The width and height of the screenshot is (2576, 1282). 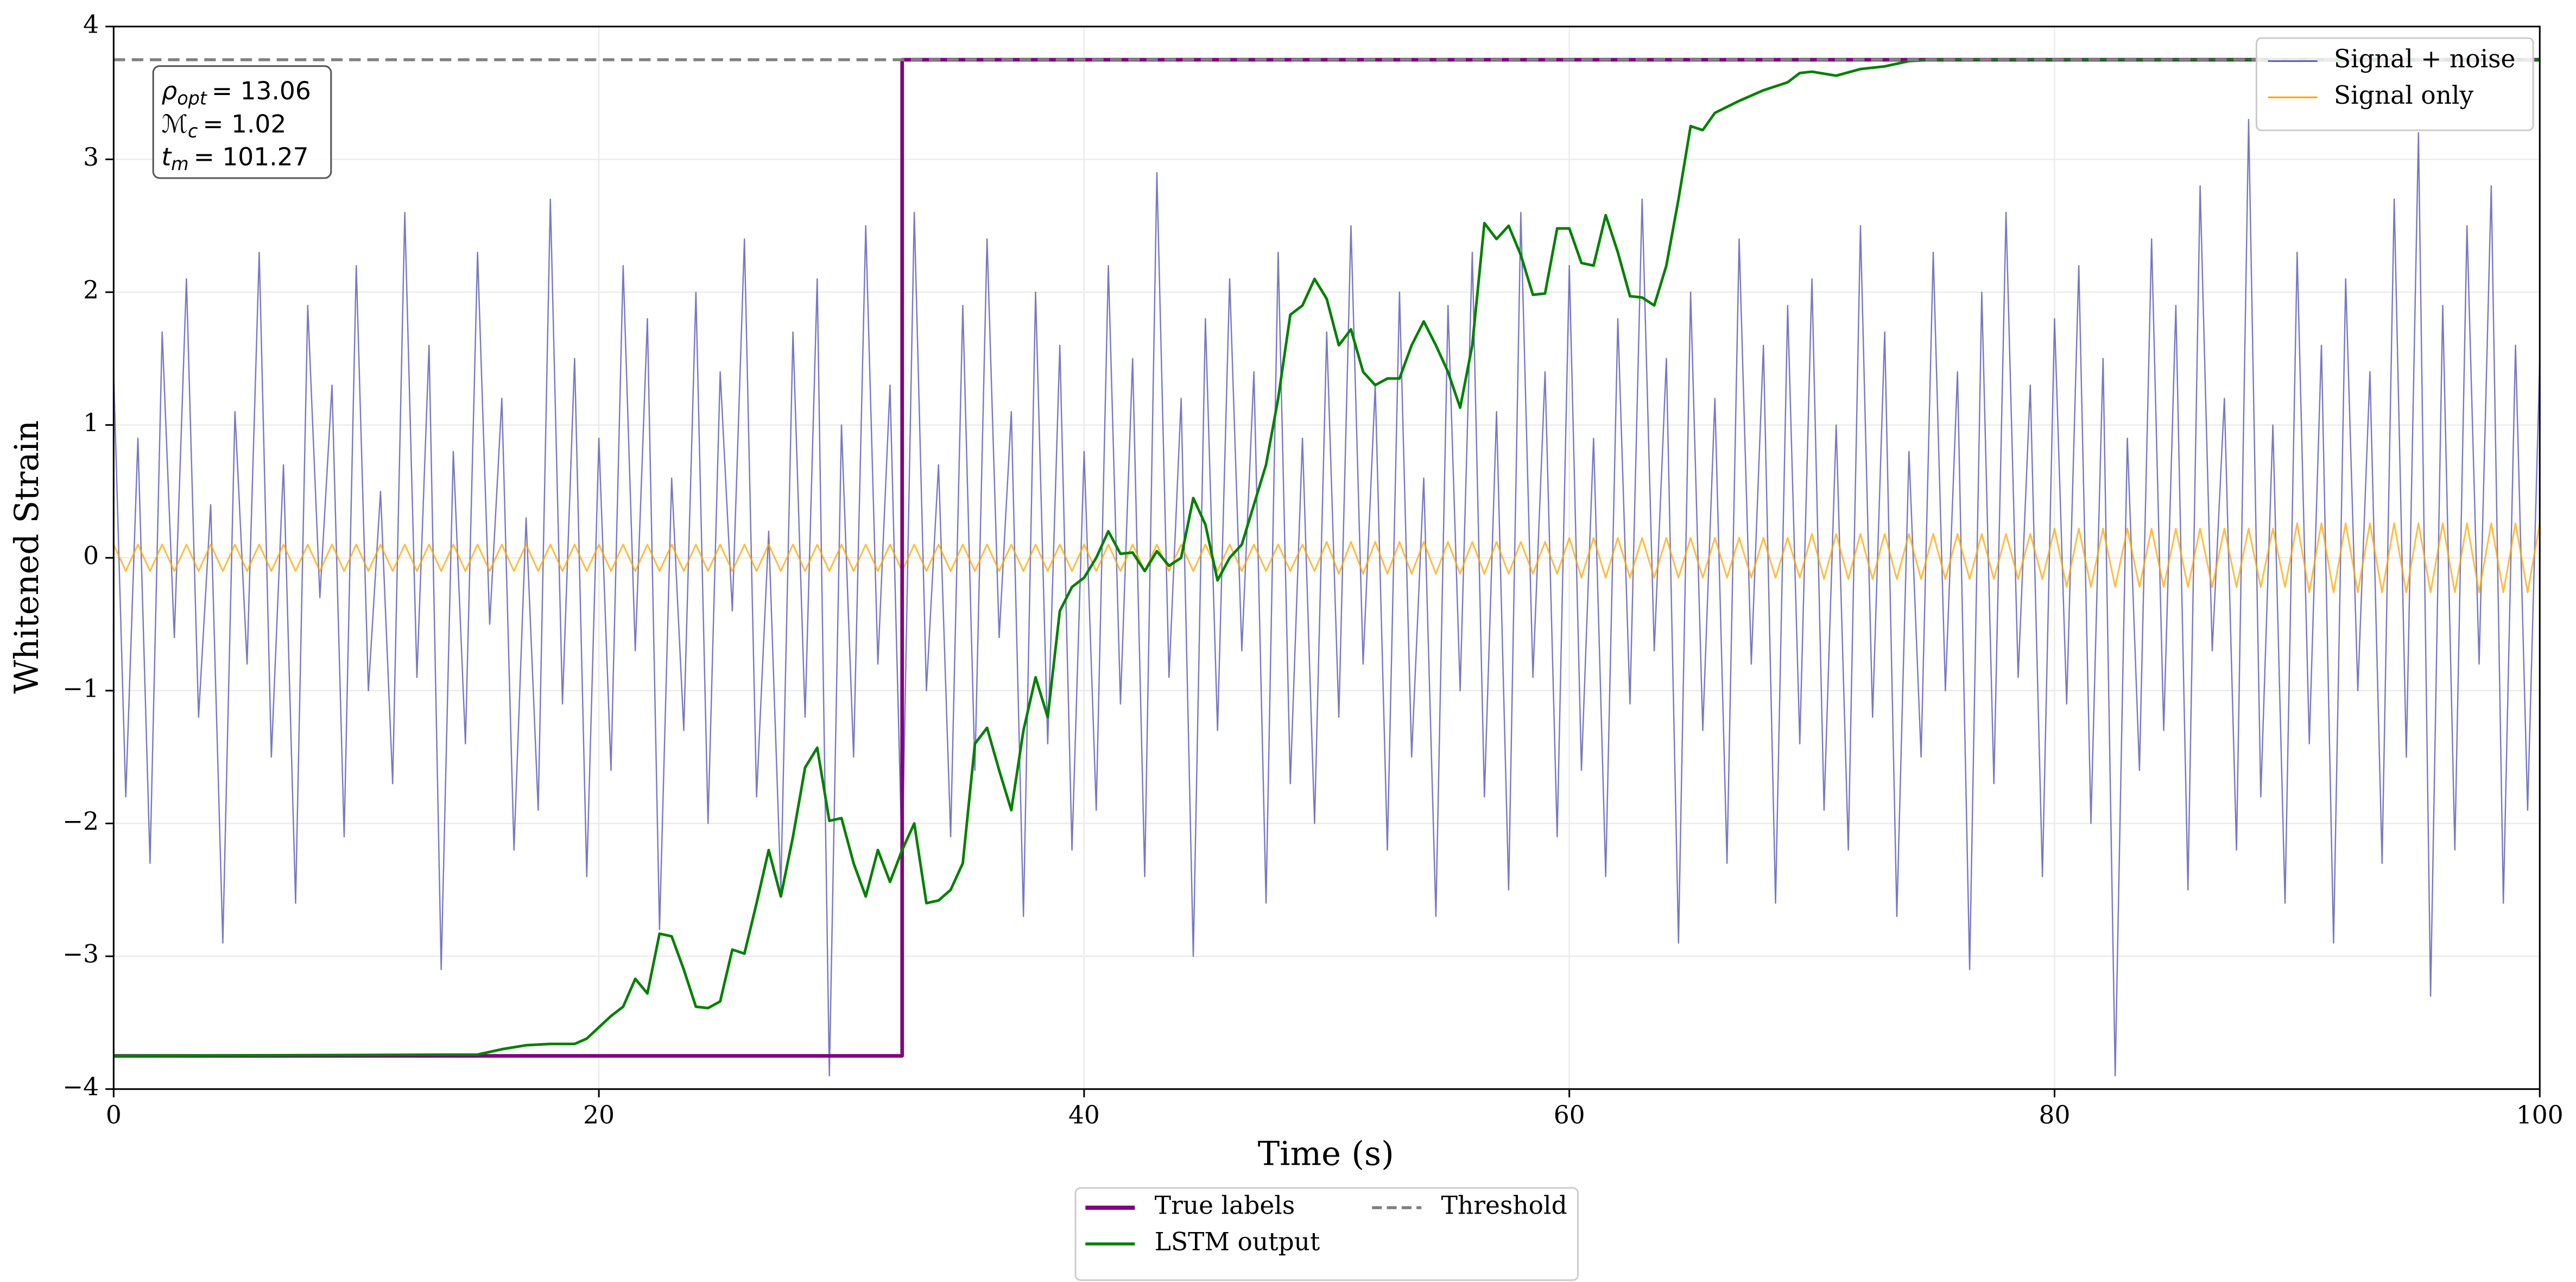 I want to click on y-tick-label: 3, so click(x=91, y=157).